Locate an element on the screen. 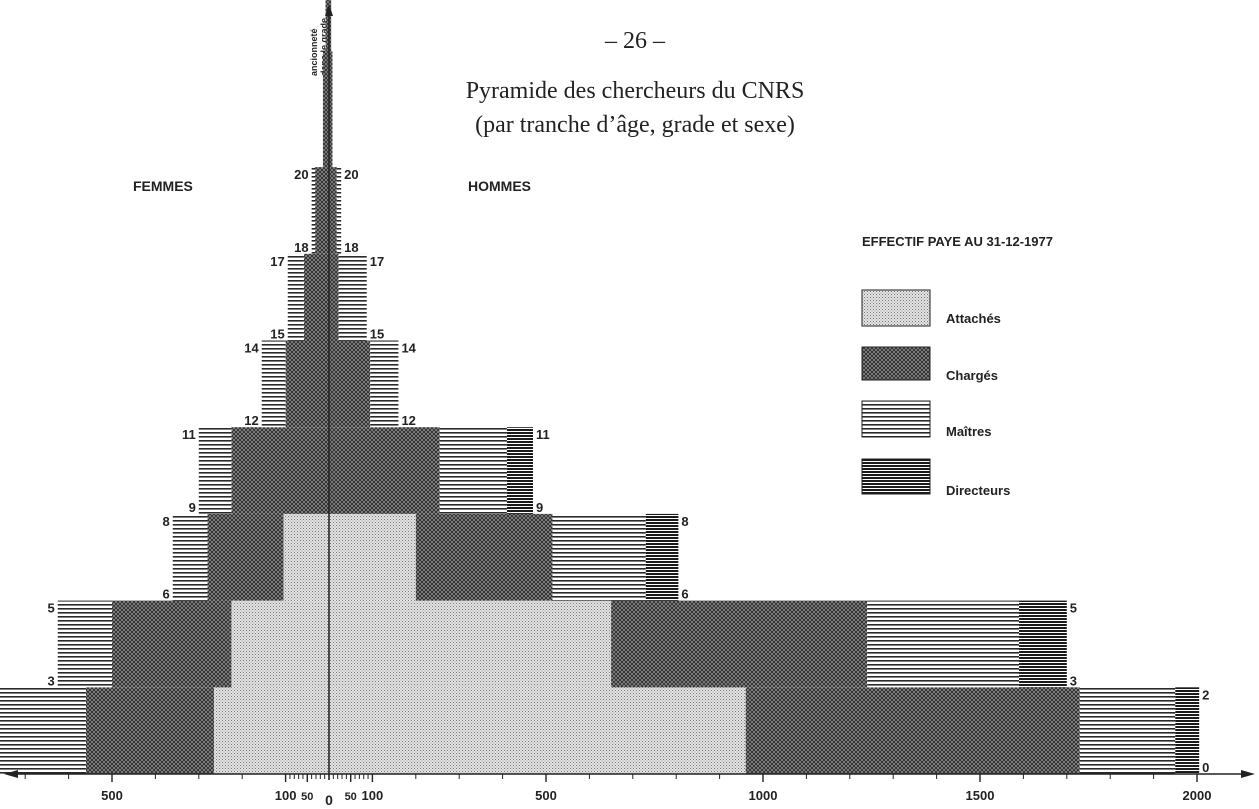 The height and width of the screenshot is (809, 1259). band-label-left-17: 17 is located at coordinates (277, 261).